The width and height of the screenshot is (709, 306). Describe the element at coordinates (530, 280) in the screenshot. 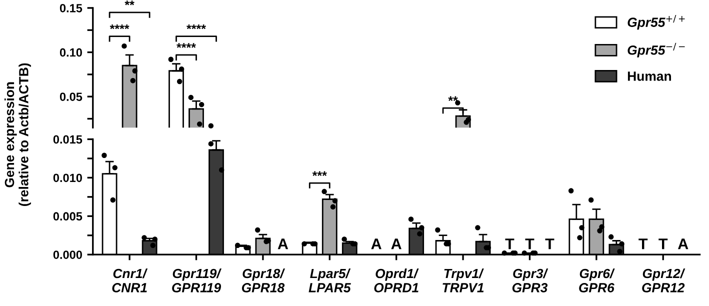

I see `x-tick-label: Gpr3/ GPR3` at that location.